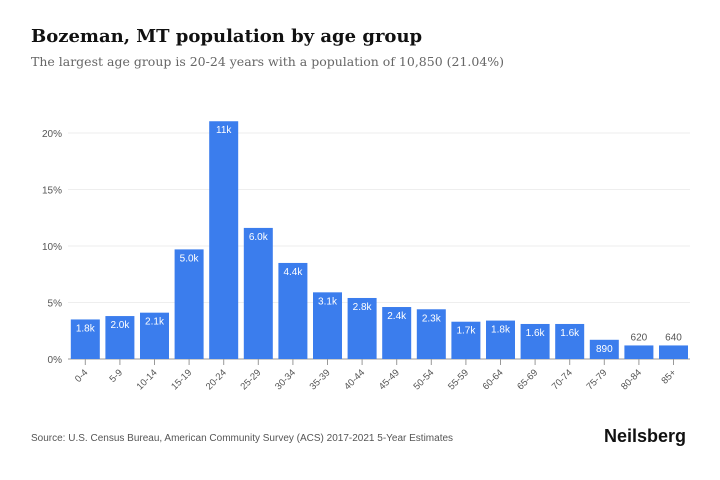 The image size is (720, 480). What do you see at coordinates (52, 134) in the screenshot?
I see `y-tick-label: 20%` at bounding box center [52, 134].